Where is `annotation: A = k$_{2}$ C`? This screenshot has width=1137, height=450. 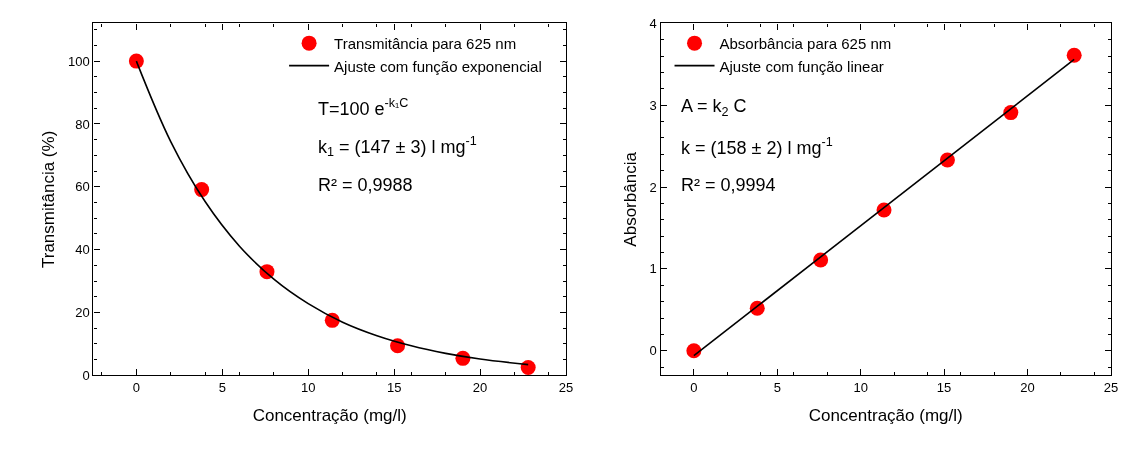
annotation: A = k$_{2}$ C is located at coordinates (714, 107).